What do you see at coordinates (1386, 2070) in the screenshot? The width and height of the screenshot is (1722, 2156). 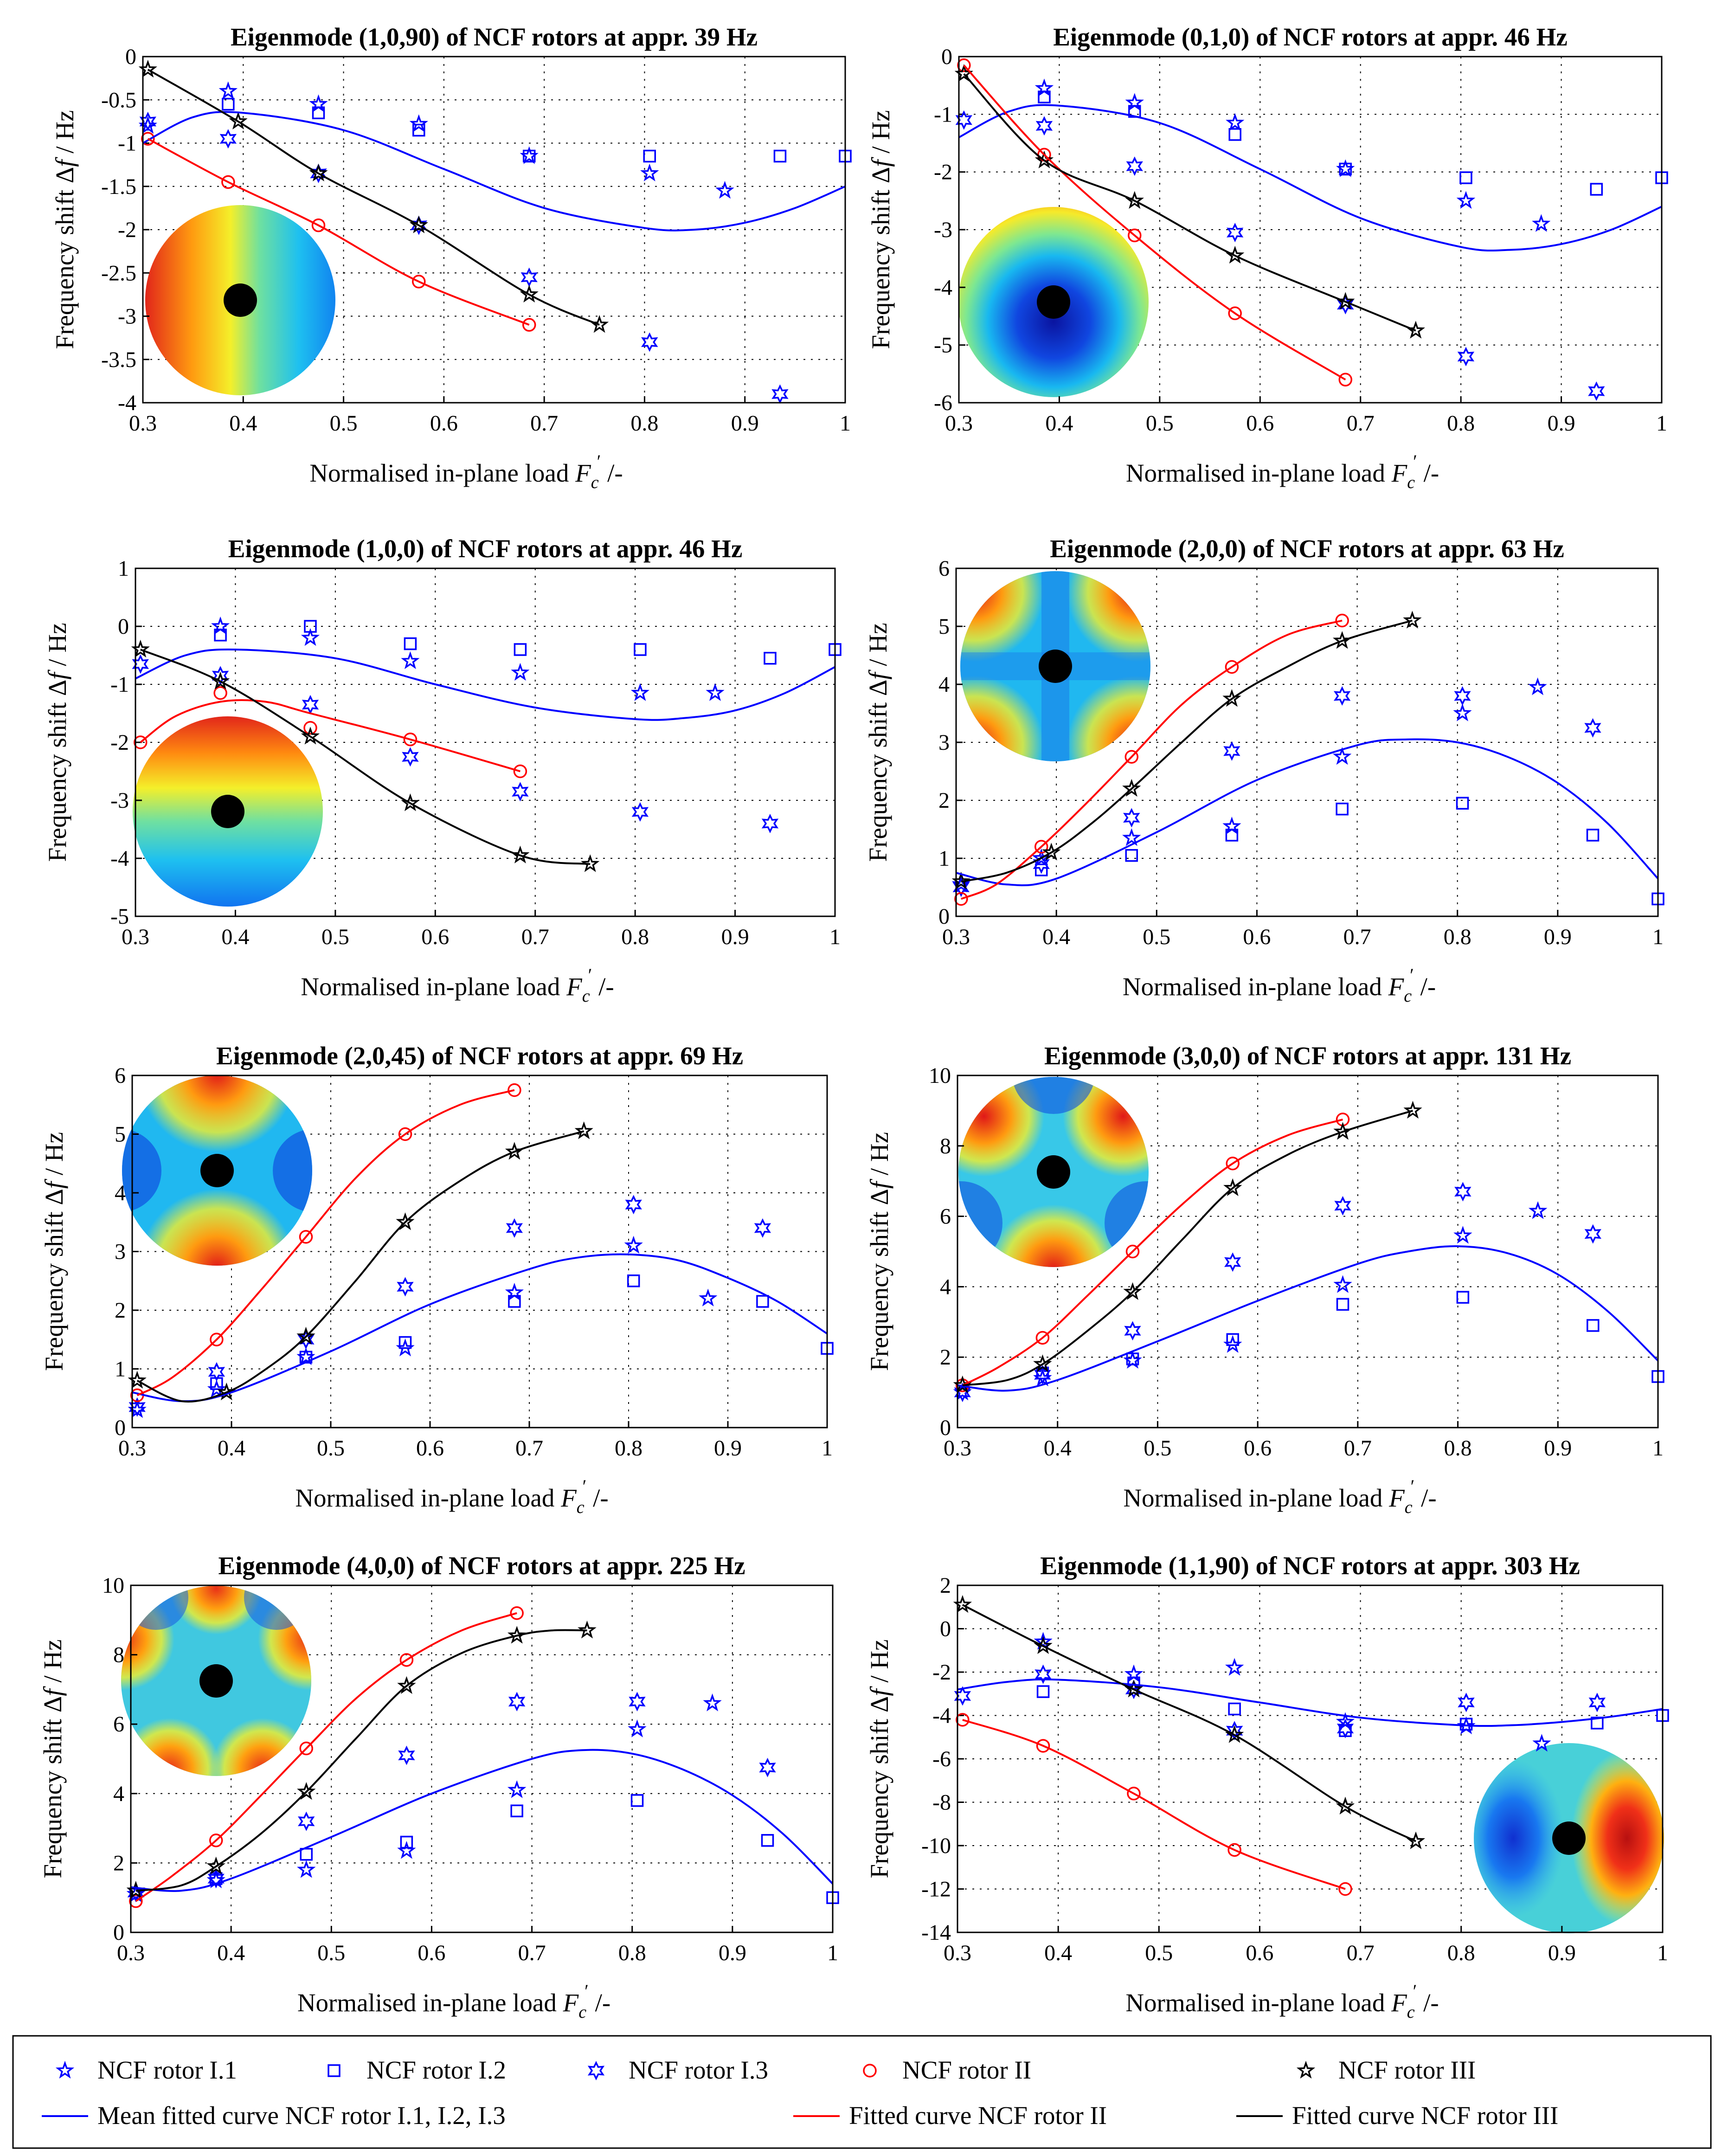 I see `legend-entry: NCF rotor III` at bounding box center [1386, 2070].